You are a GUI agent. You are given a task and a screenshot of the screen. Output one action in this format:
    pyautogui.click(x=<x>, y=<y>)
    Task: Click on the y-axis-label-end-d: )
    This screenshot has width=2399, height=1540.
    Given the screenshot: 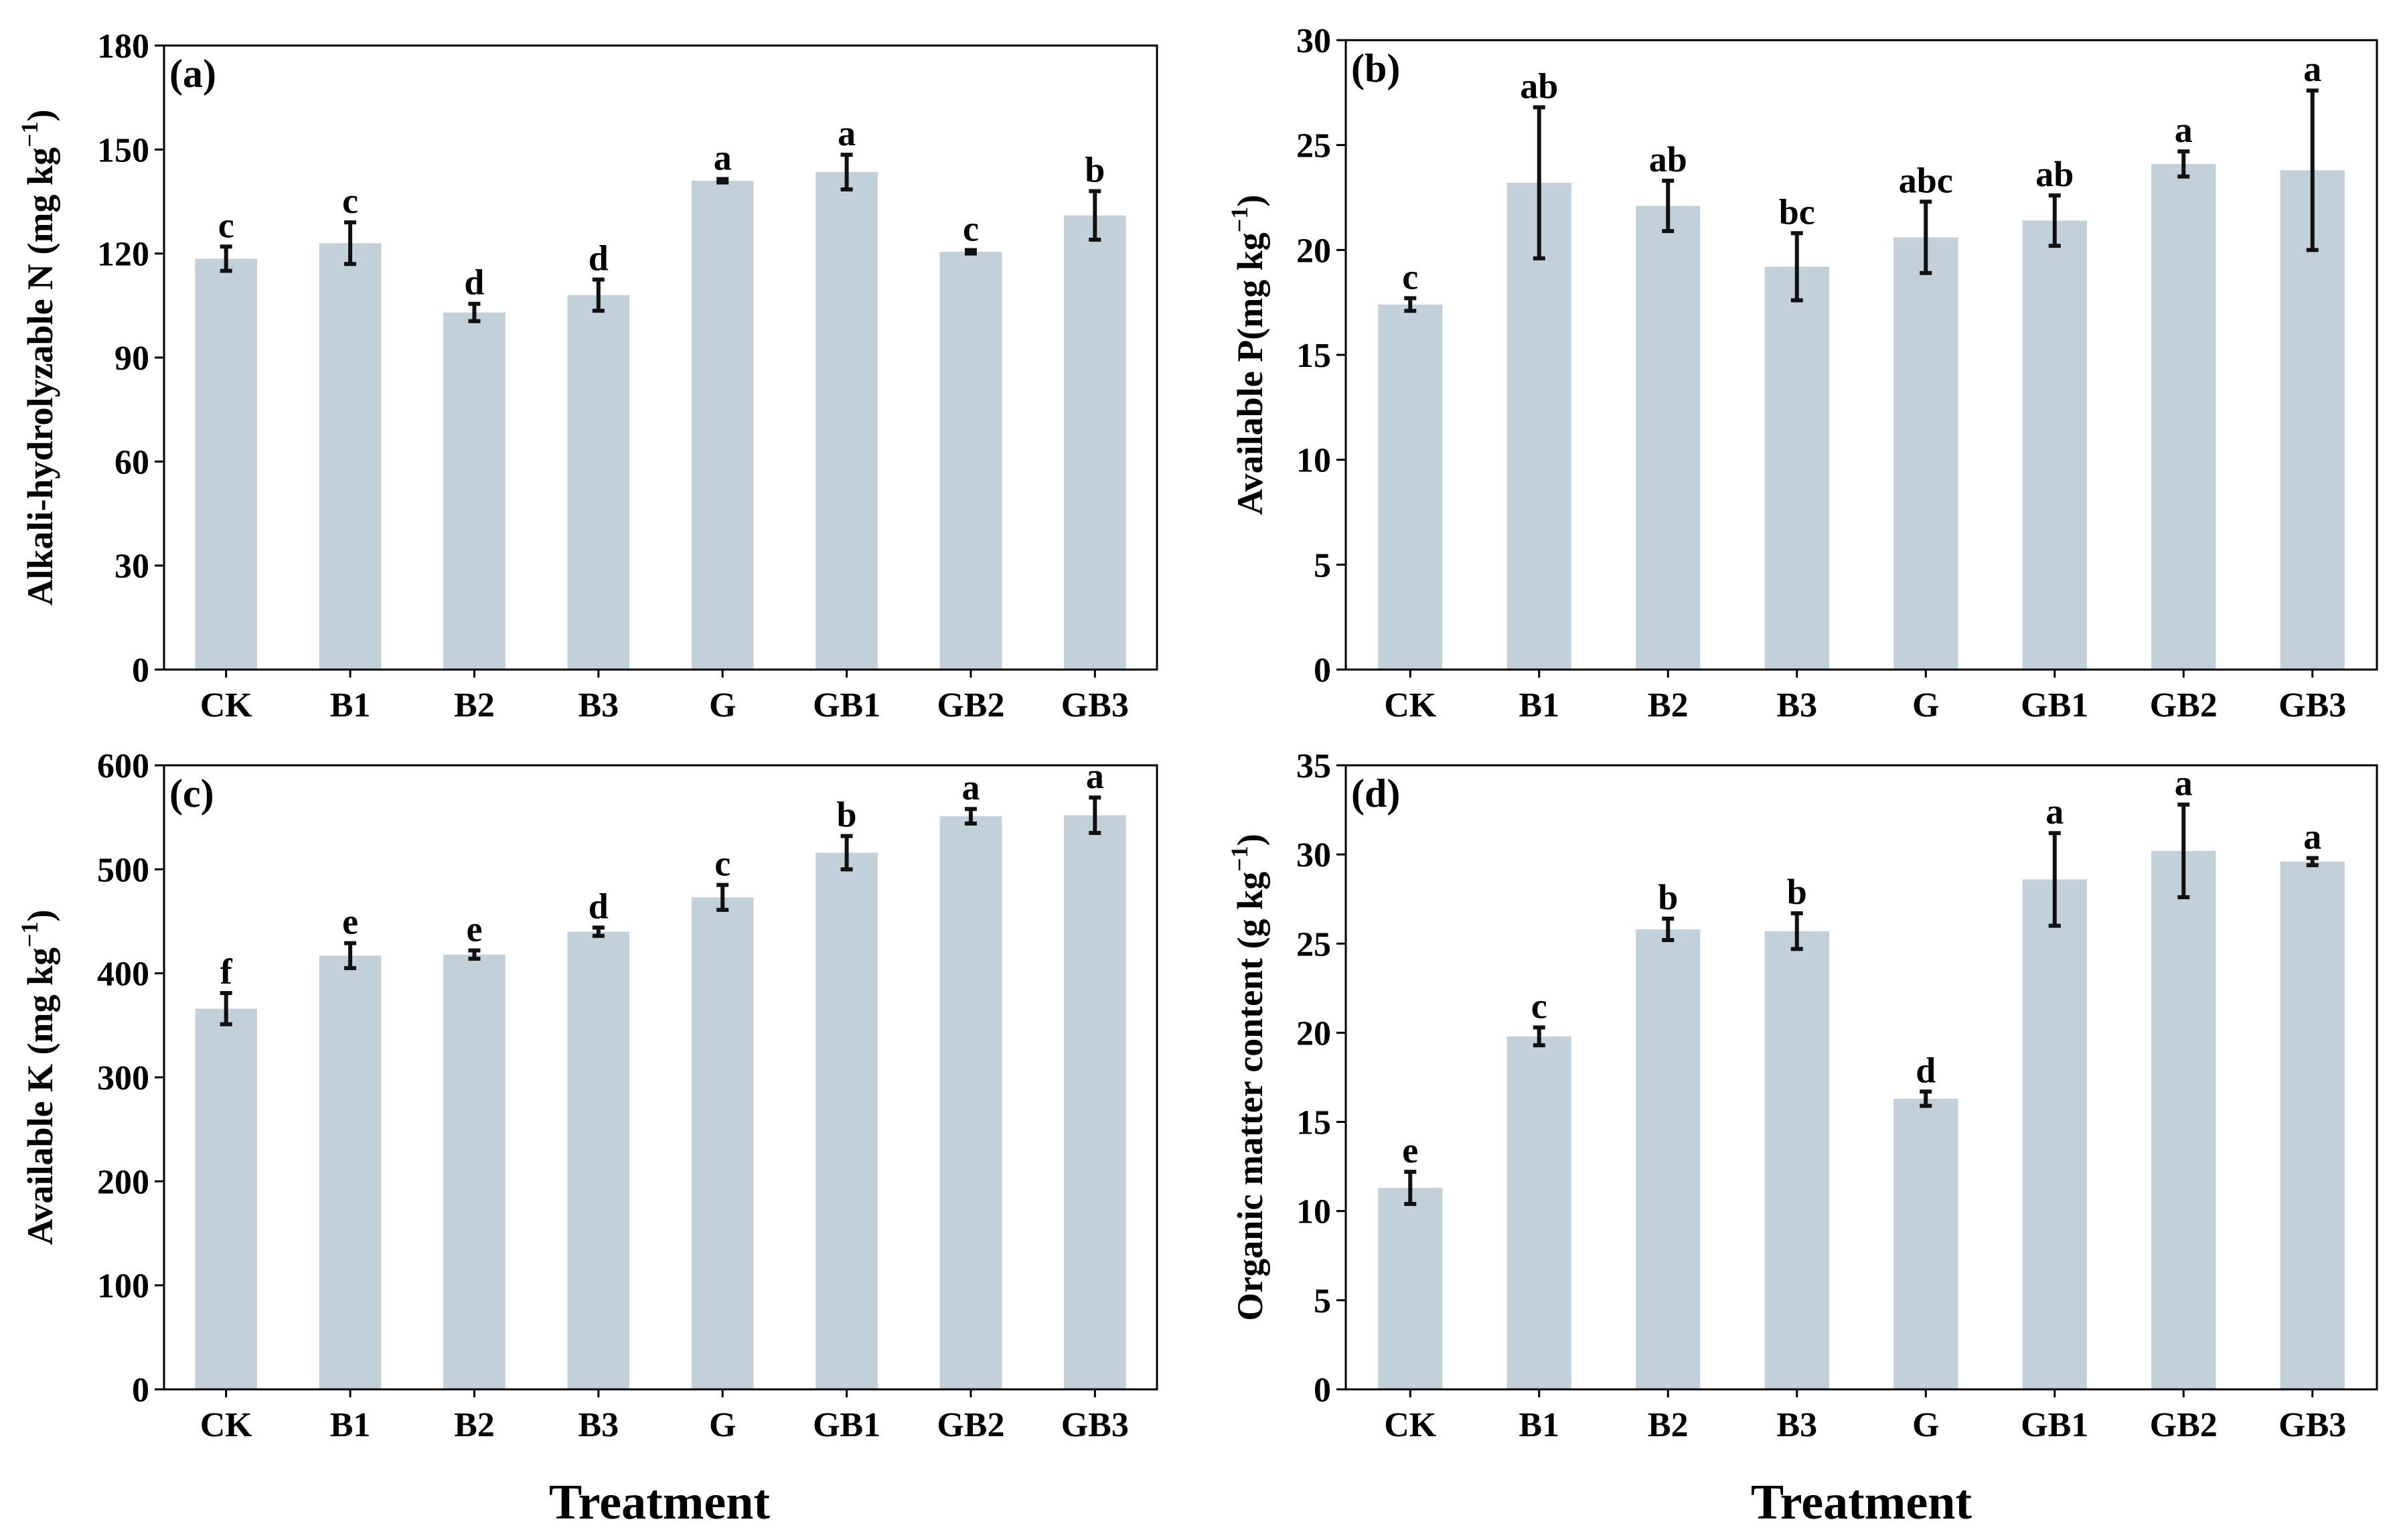 What is the action you would take?
    pyautogui.click(x=1250, y=840)
    